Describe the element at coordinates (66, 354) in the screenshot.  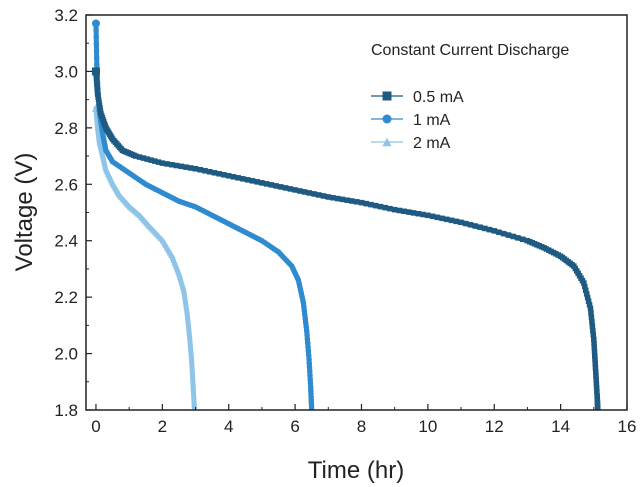
I see `y-tick-label: 2.0` at that location.